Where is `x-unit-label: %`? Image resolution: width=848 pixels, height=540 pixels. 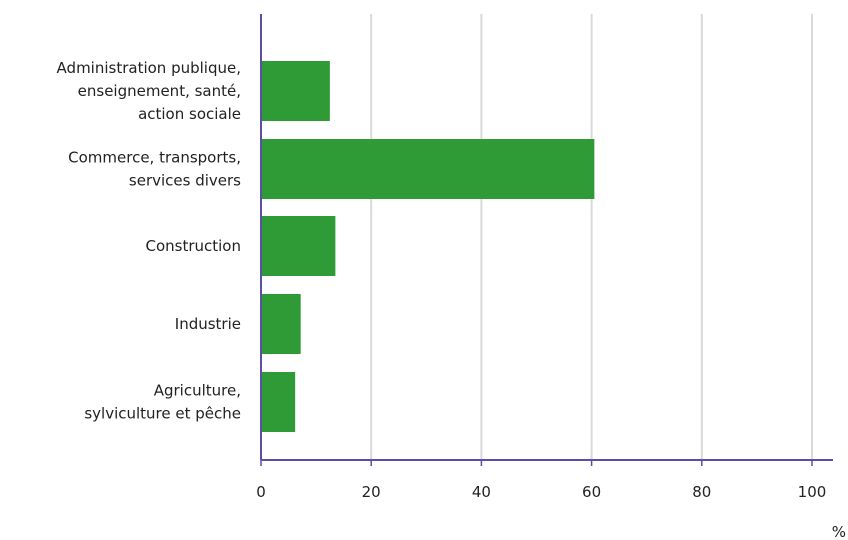
x-unit-label: % is located at coordinates (839, 531).